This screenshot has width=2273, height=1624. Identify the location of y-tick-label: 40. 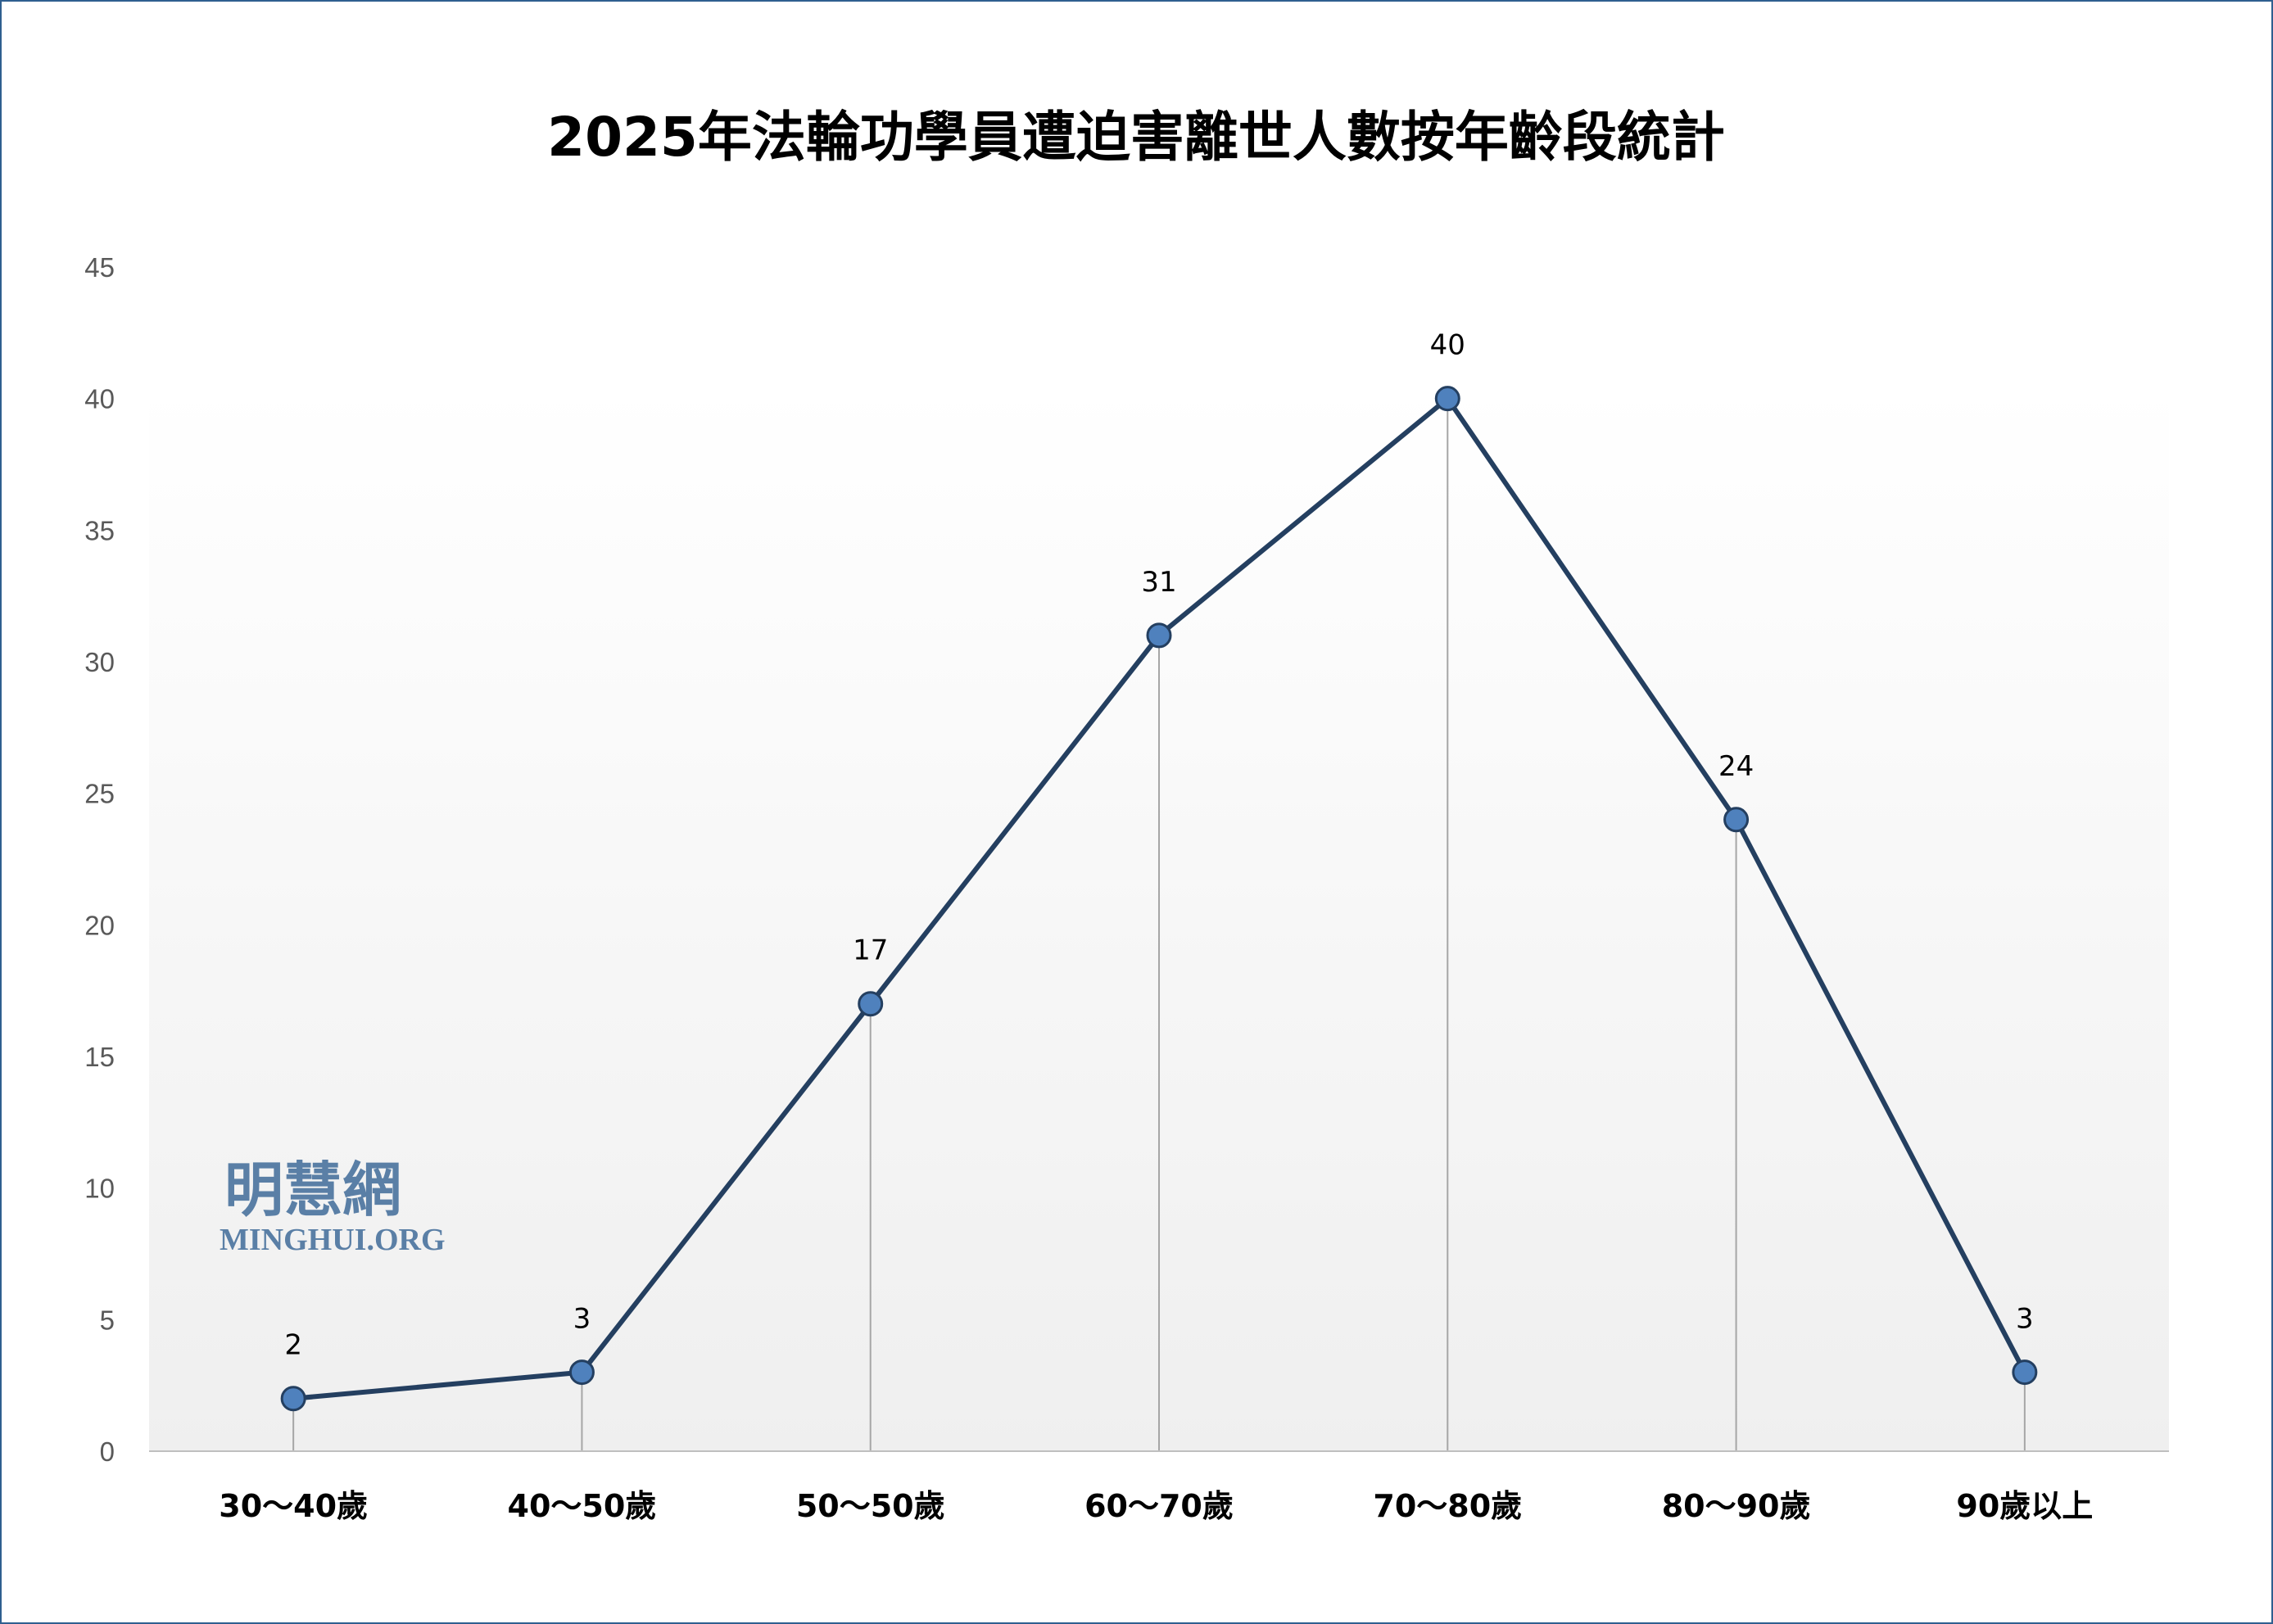
(99, 399).